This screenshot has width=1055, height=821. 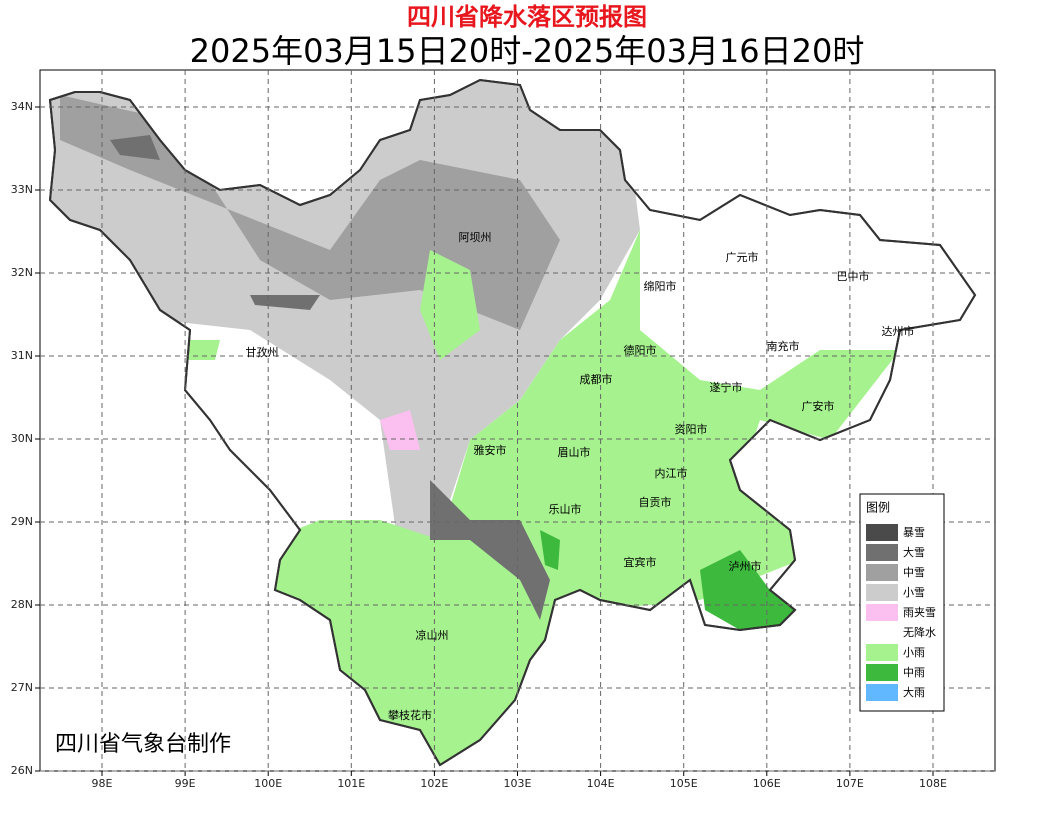 What do you see at coordinates (527, 17) in the screenshot?
I see `title: 四川省降水落区预报图` at bounding box center [527, 17].